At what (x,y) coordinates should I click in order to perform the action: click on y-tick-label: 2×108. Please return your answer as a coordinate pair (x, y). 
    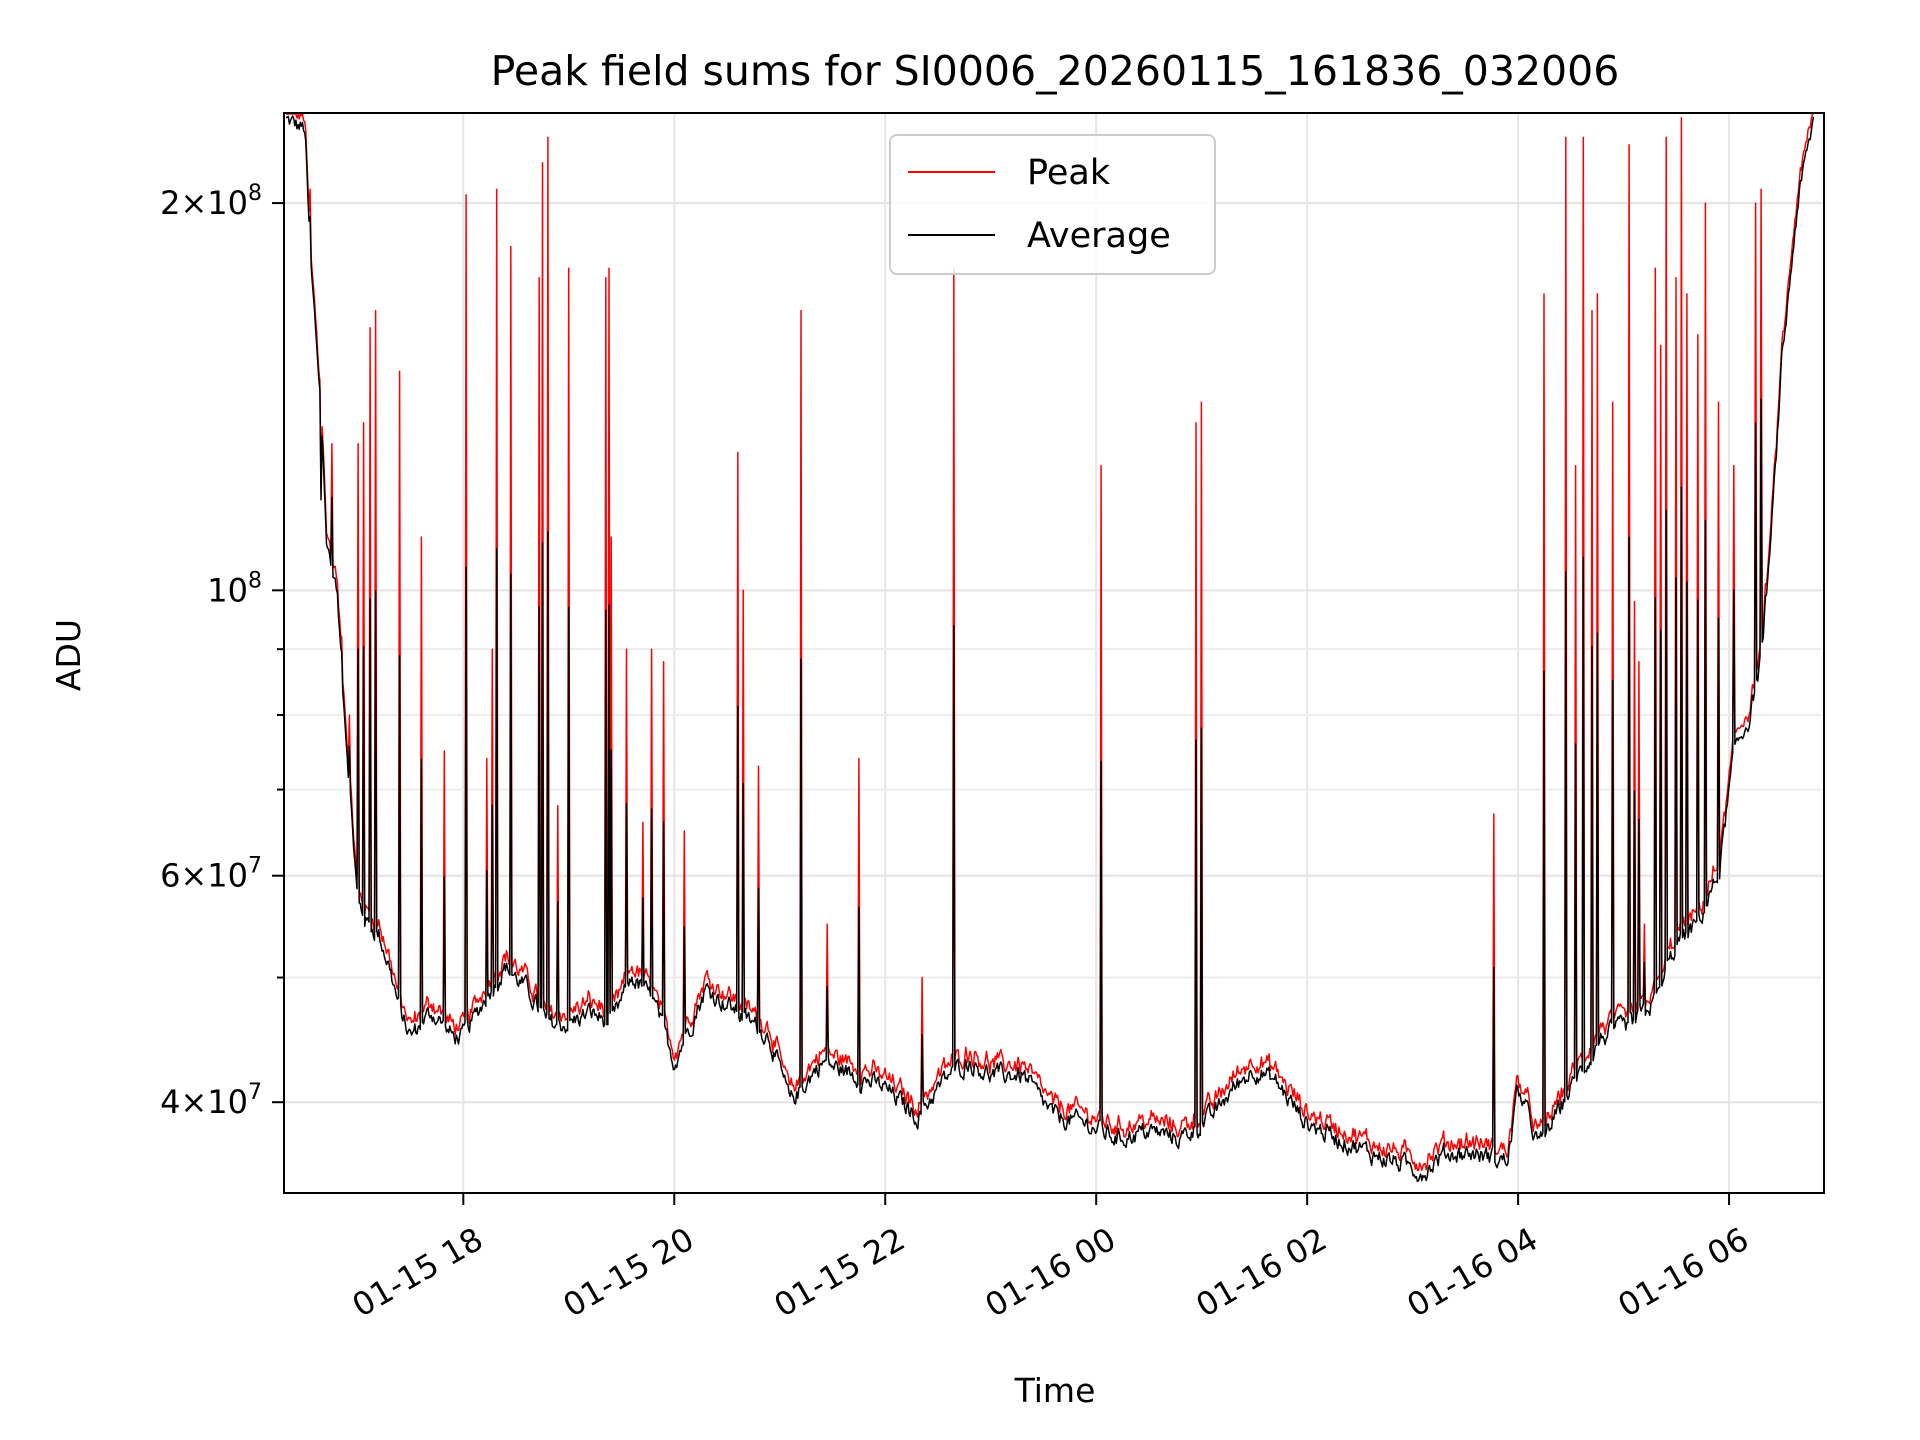
    Looking at the image, I should click on (211, 201).